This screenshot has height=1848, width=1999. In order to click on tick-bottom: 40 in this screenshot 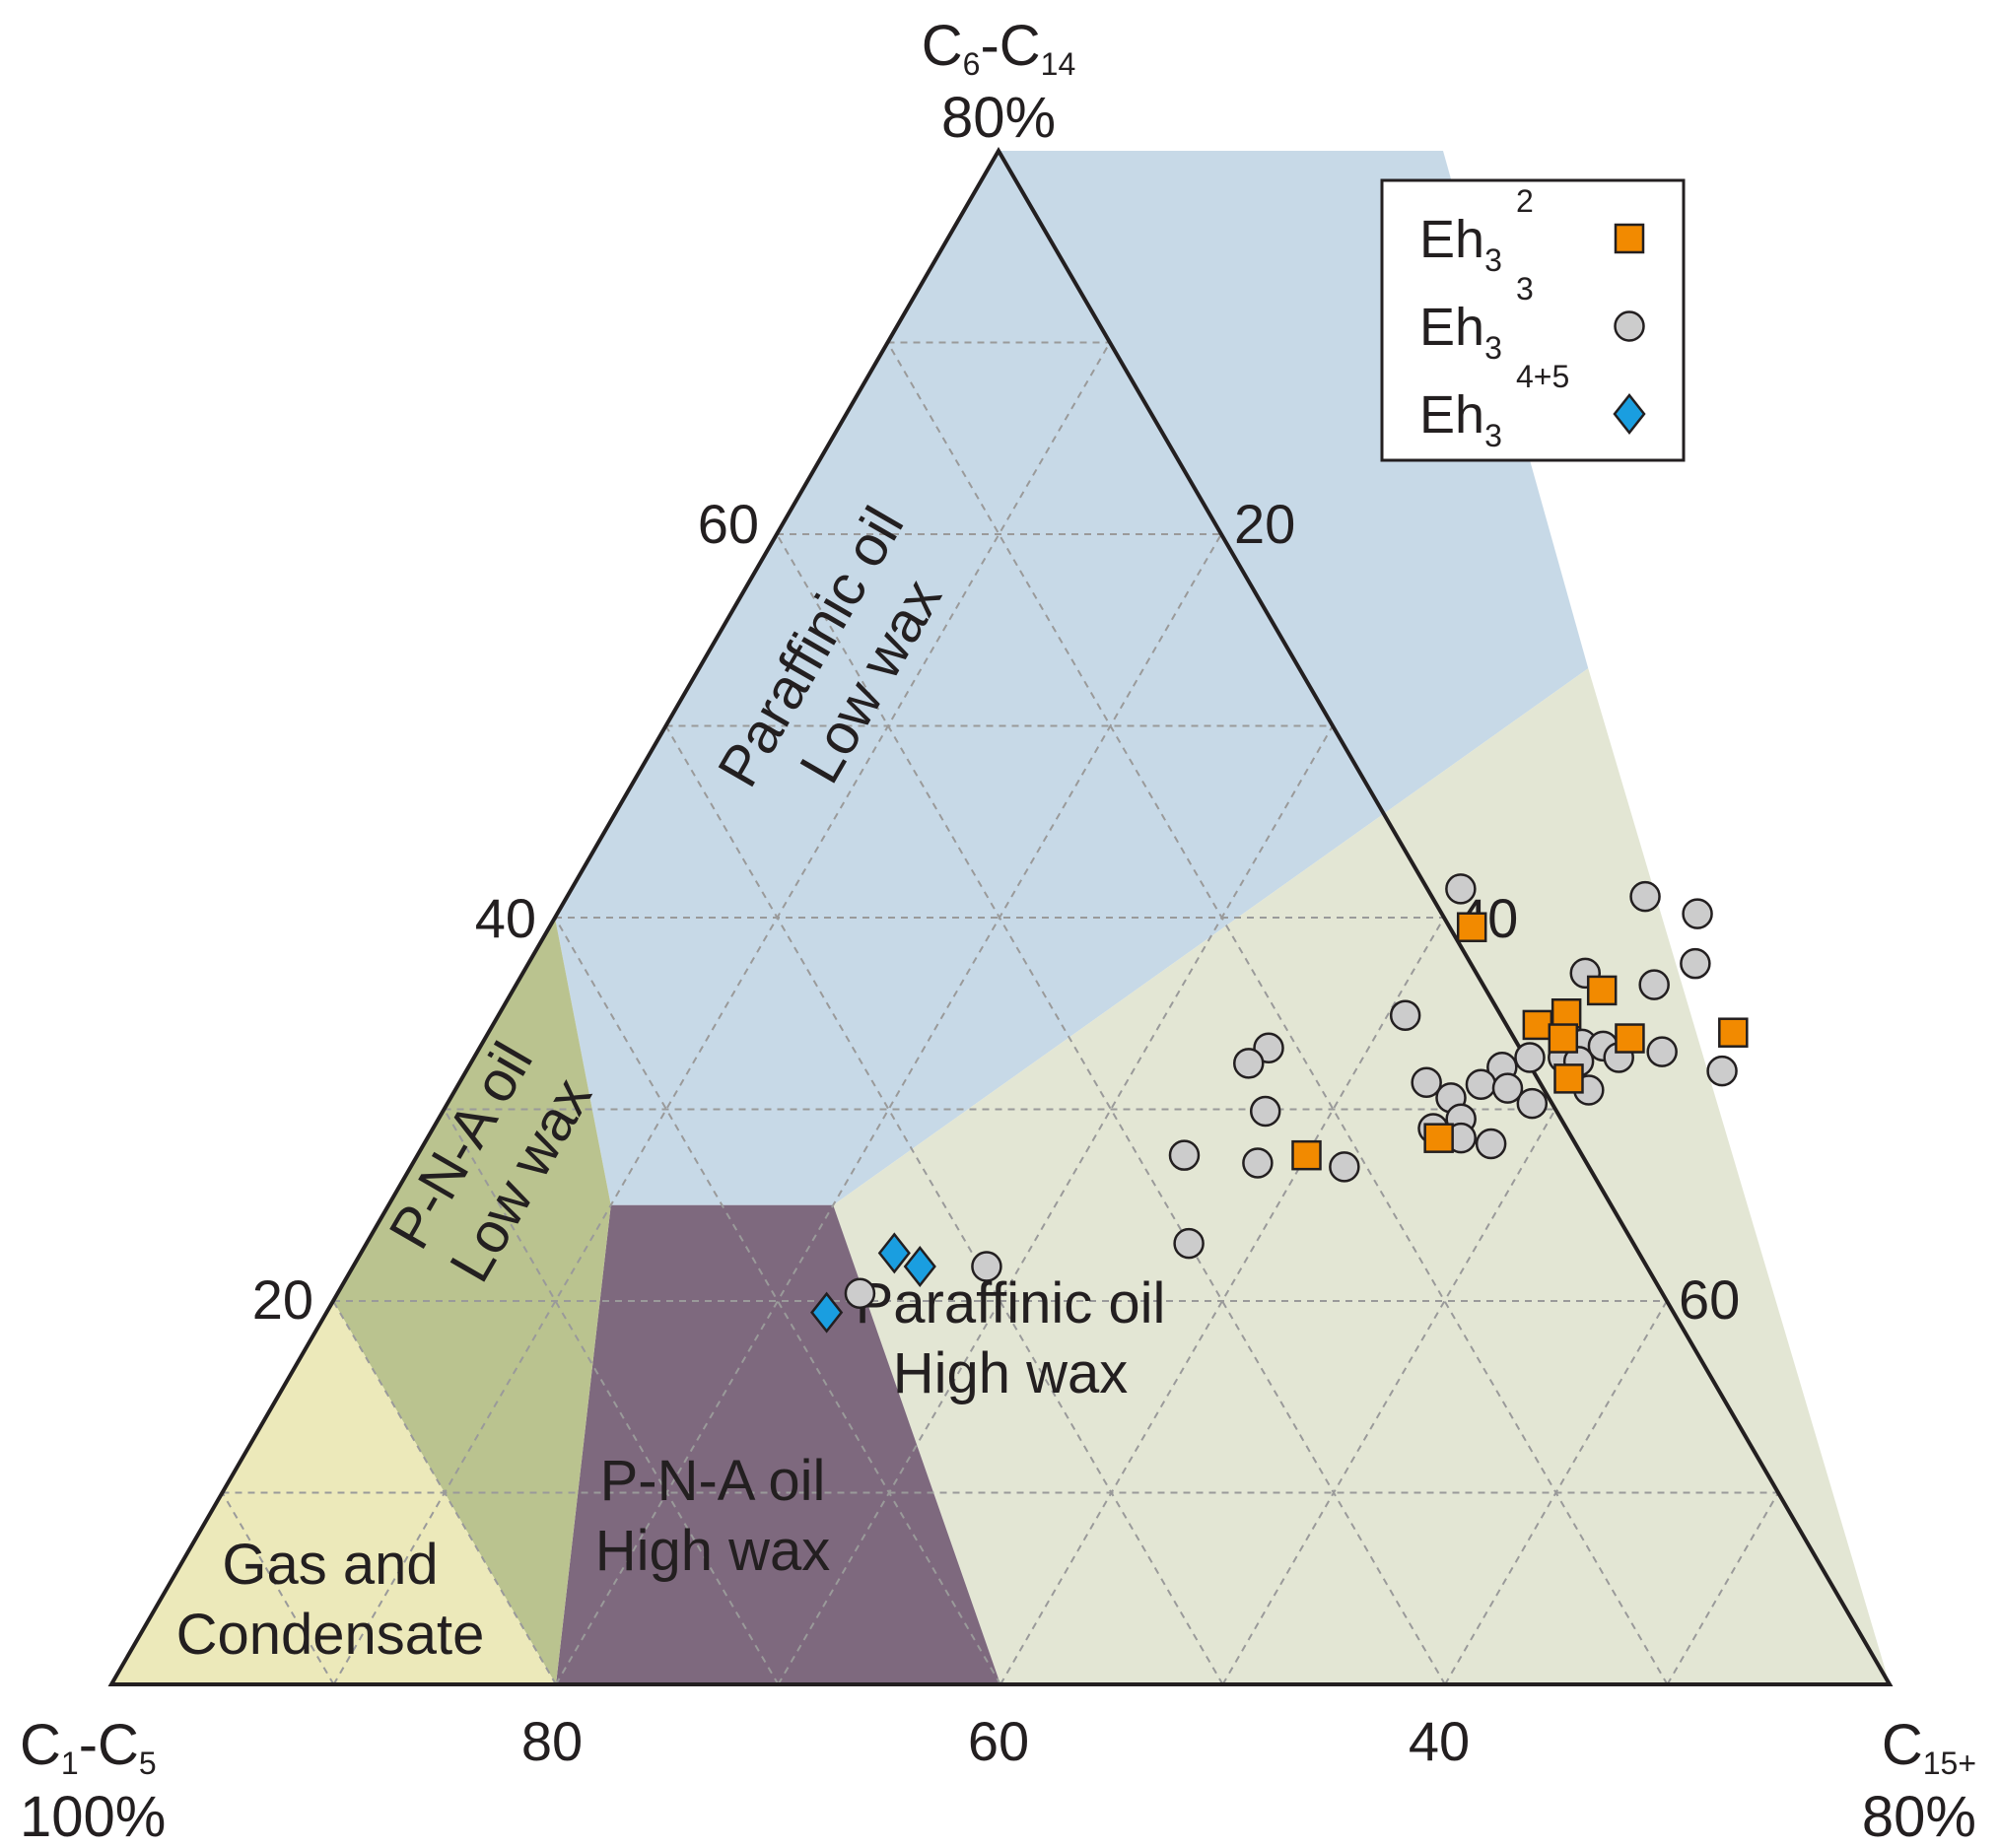, I will do `click(1439, 1741)`.